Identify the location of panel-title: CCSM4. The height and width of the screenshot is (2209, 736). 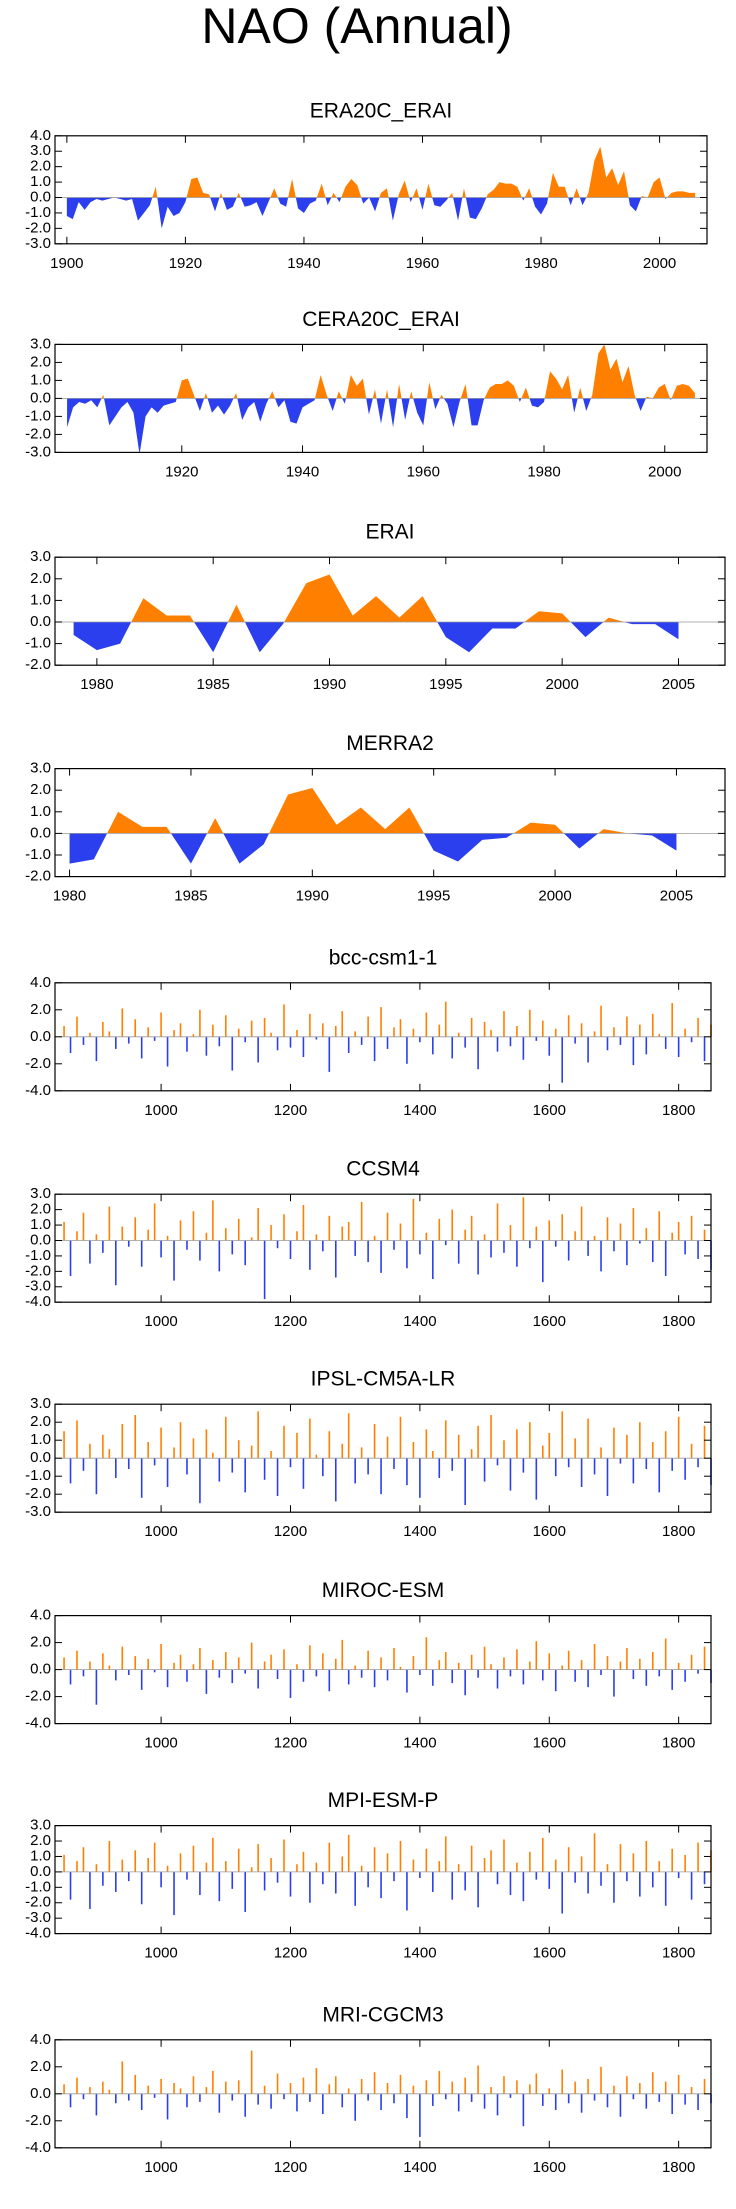
(383, 1169).